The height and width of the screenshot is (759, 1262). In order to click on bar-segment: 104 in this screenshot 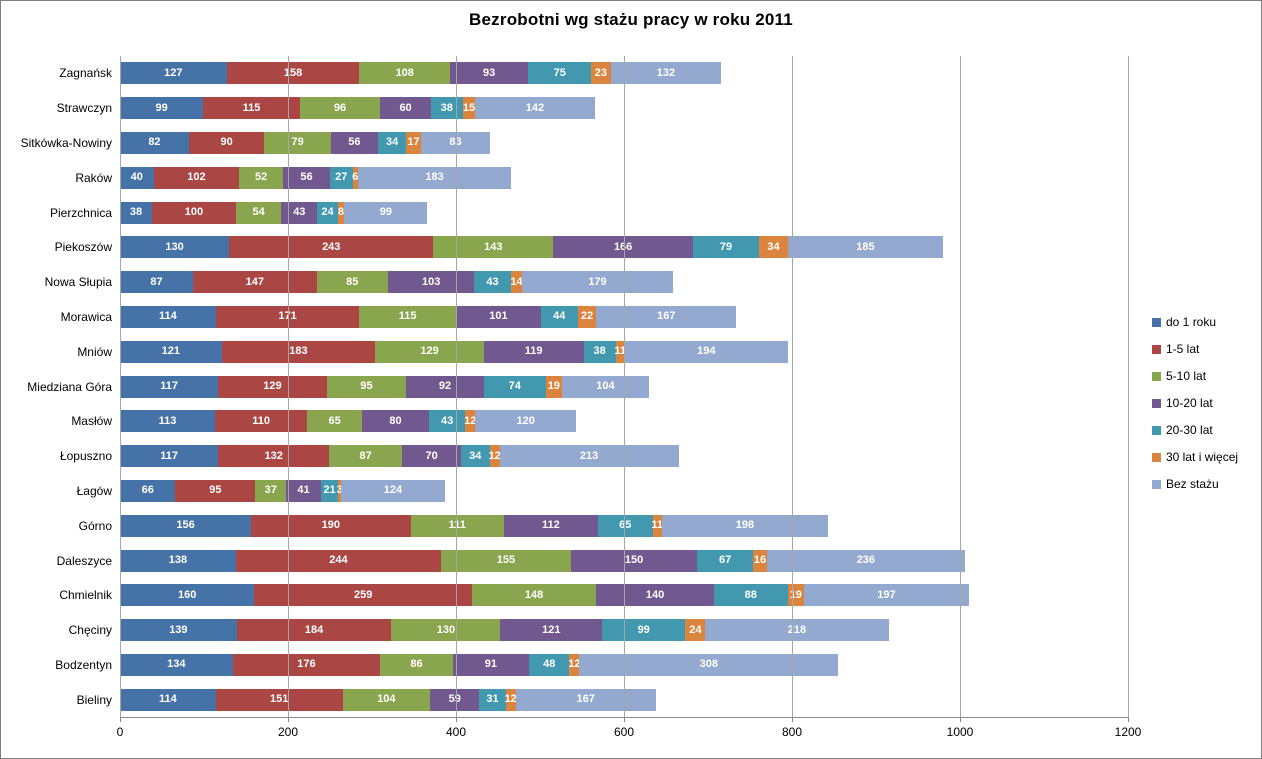, I will do `click(386, 699)`.